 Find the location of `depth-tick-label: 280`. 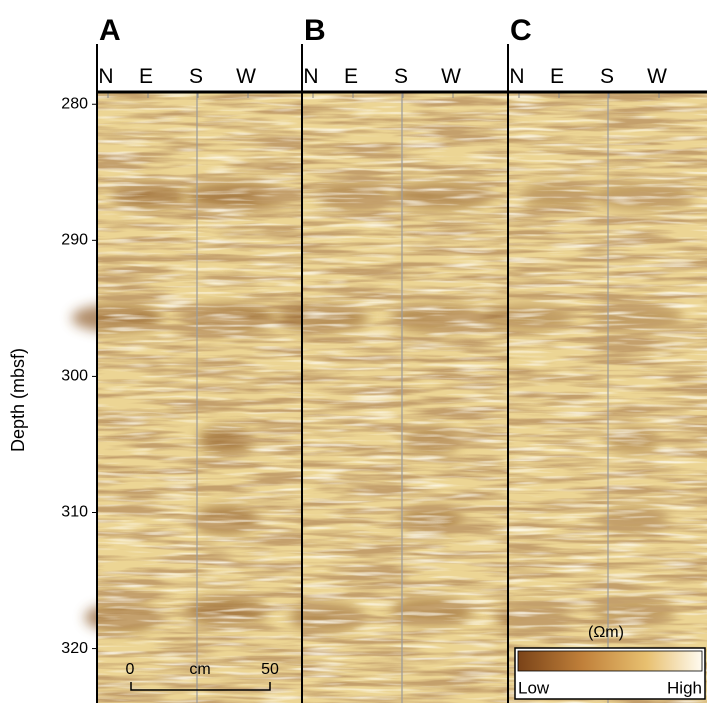

depth-tick-label: 280 is located at coordinates (74, 103).